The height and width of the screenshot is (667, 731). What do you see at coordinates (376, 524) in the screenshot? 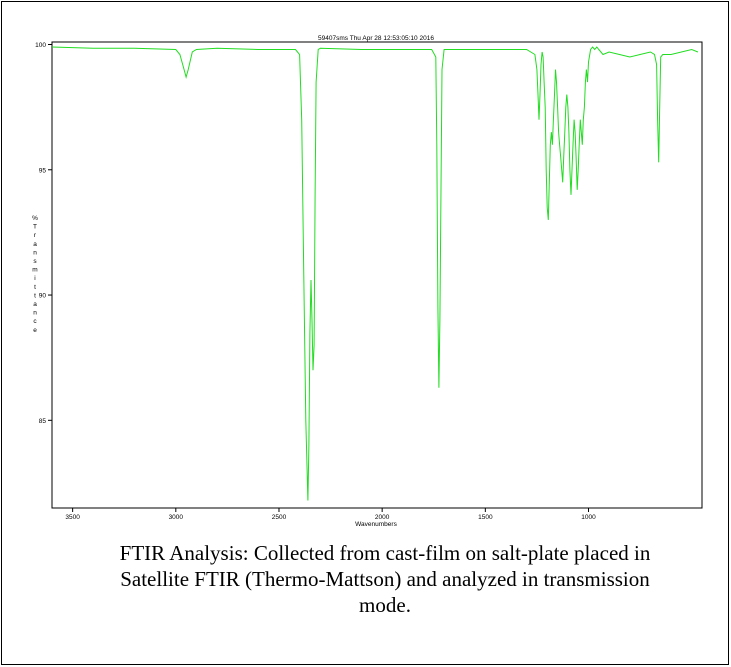
I see `x-axis-label: Wavenumbers` at bounding box center [376, 524].